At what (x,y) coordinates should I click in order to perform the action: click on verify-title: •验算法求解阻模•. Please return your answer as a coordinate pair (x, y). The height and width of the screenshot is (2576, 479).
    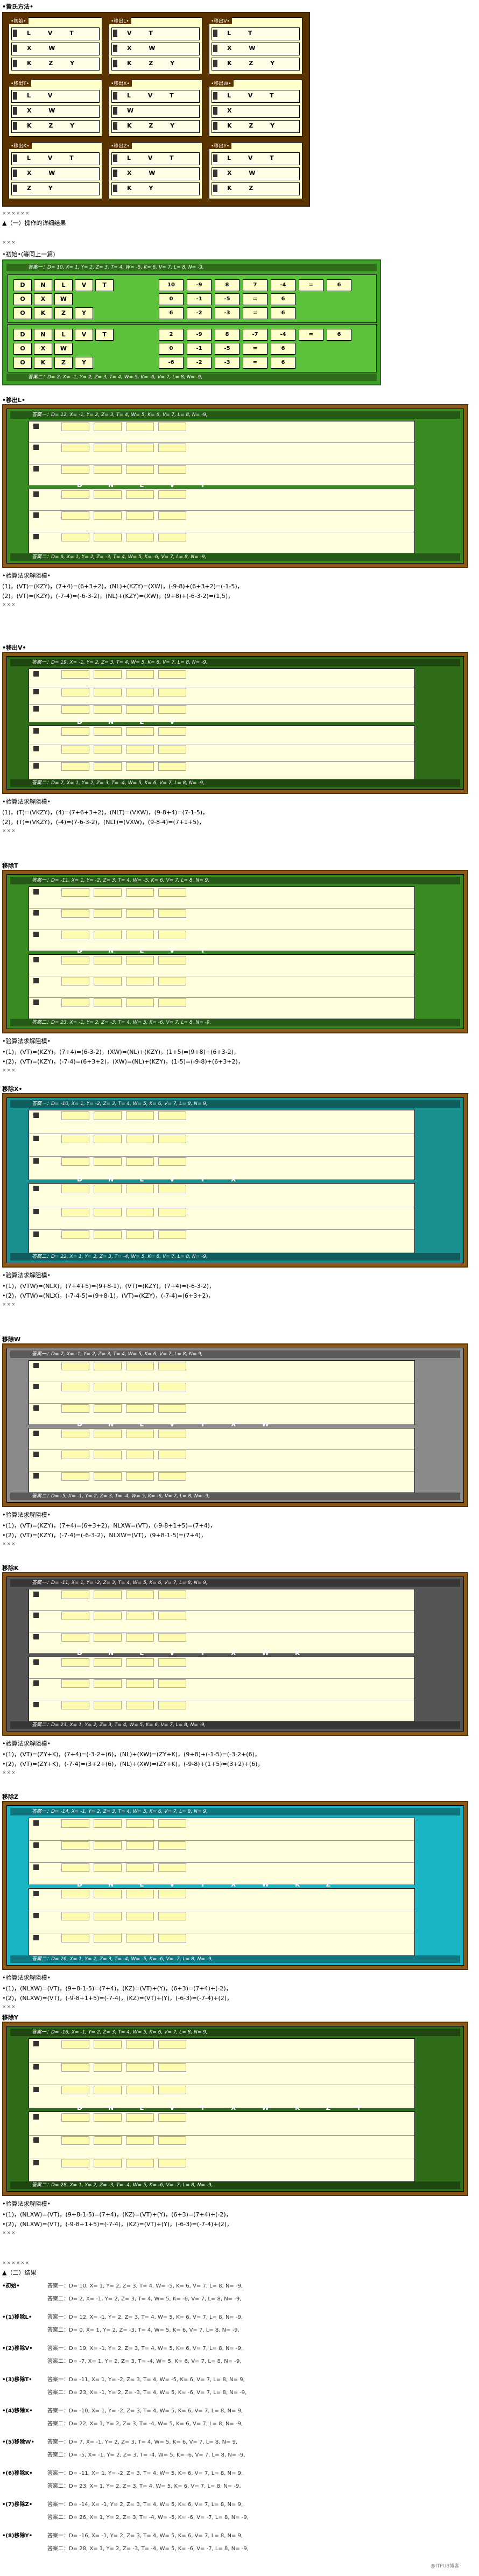
    Looking at the image, I should click on (27, 2203).